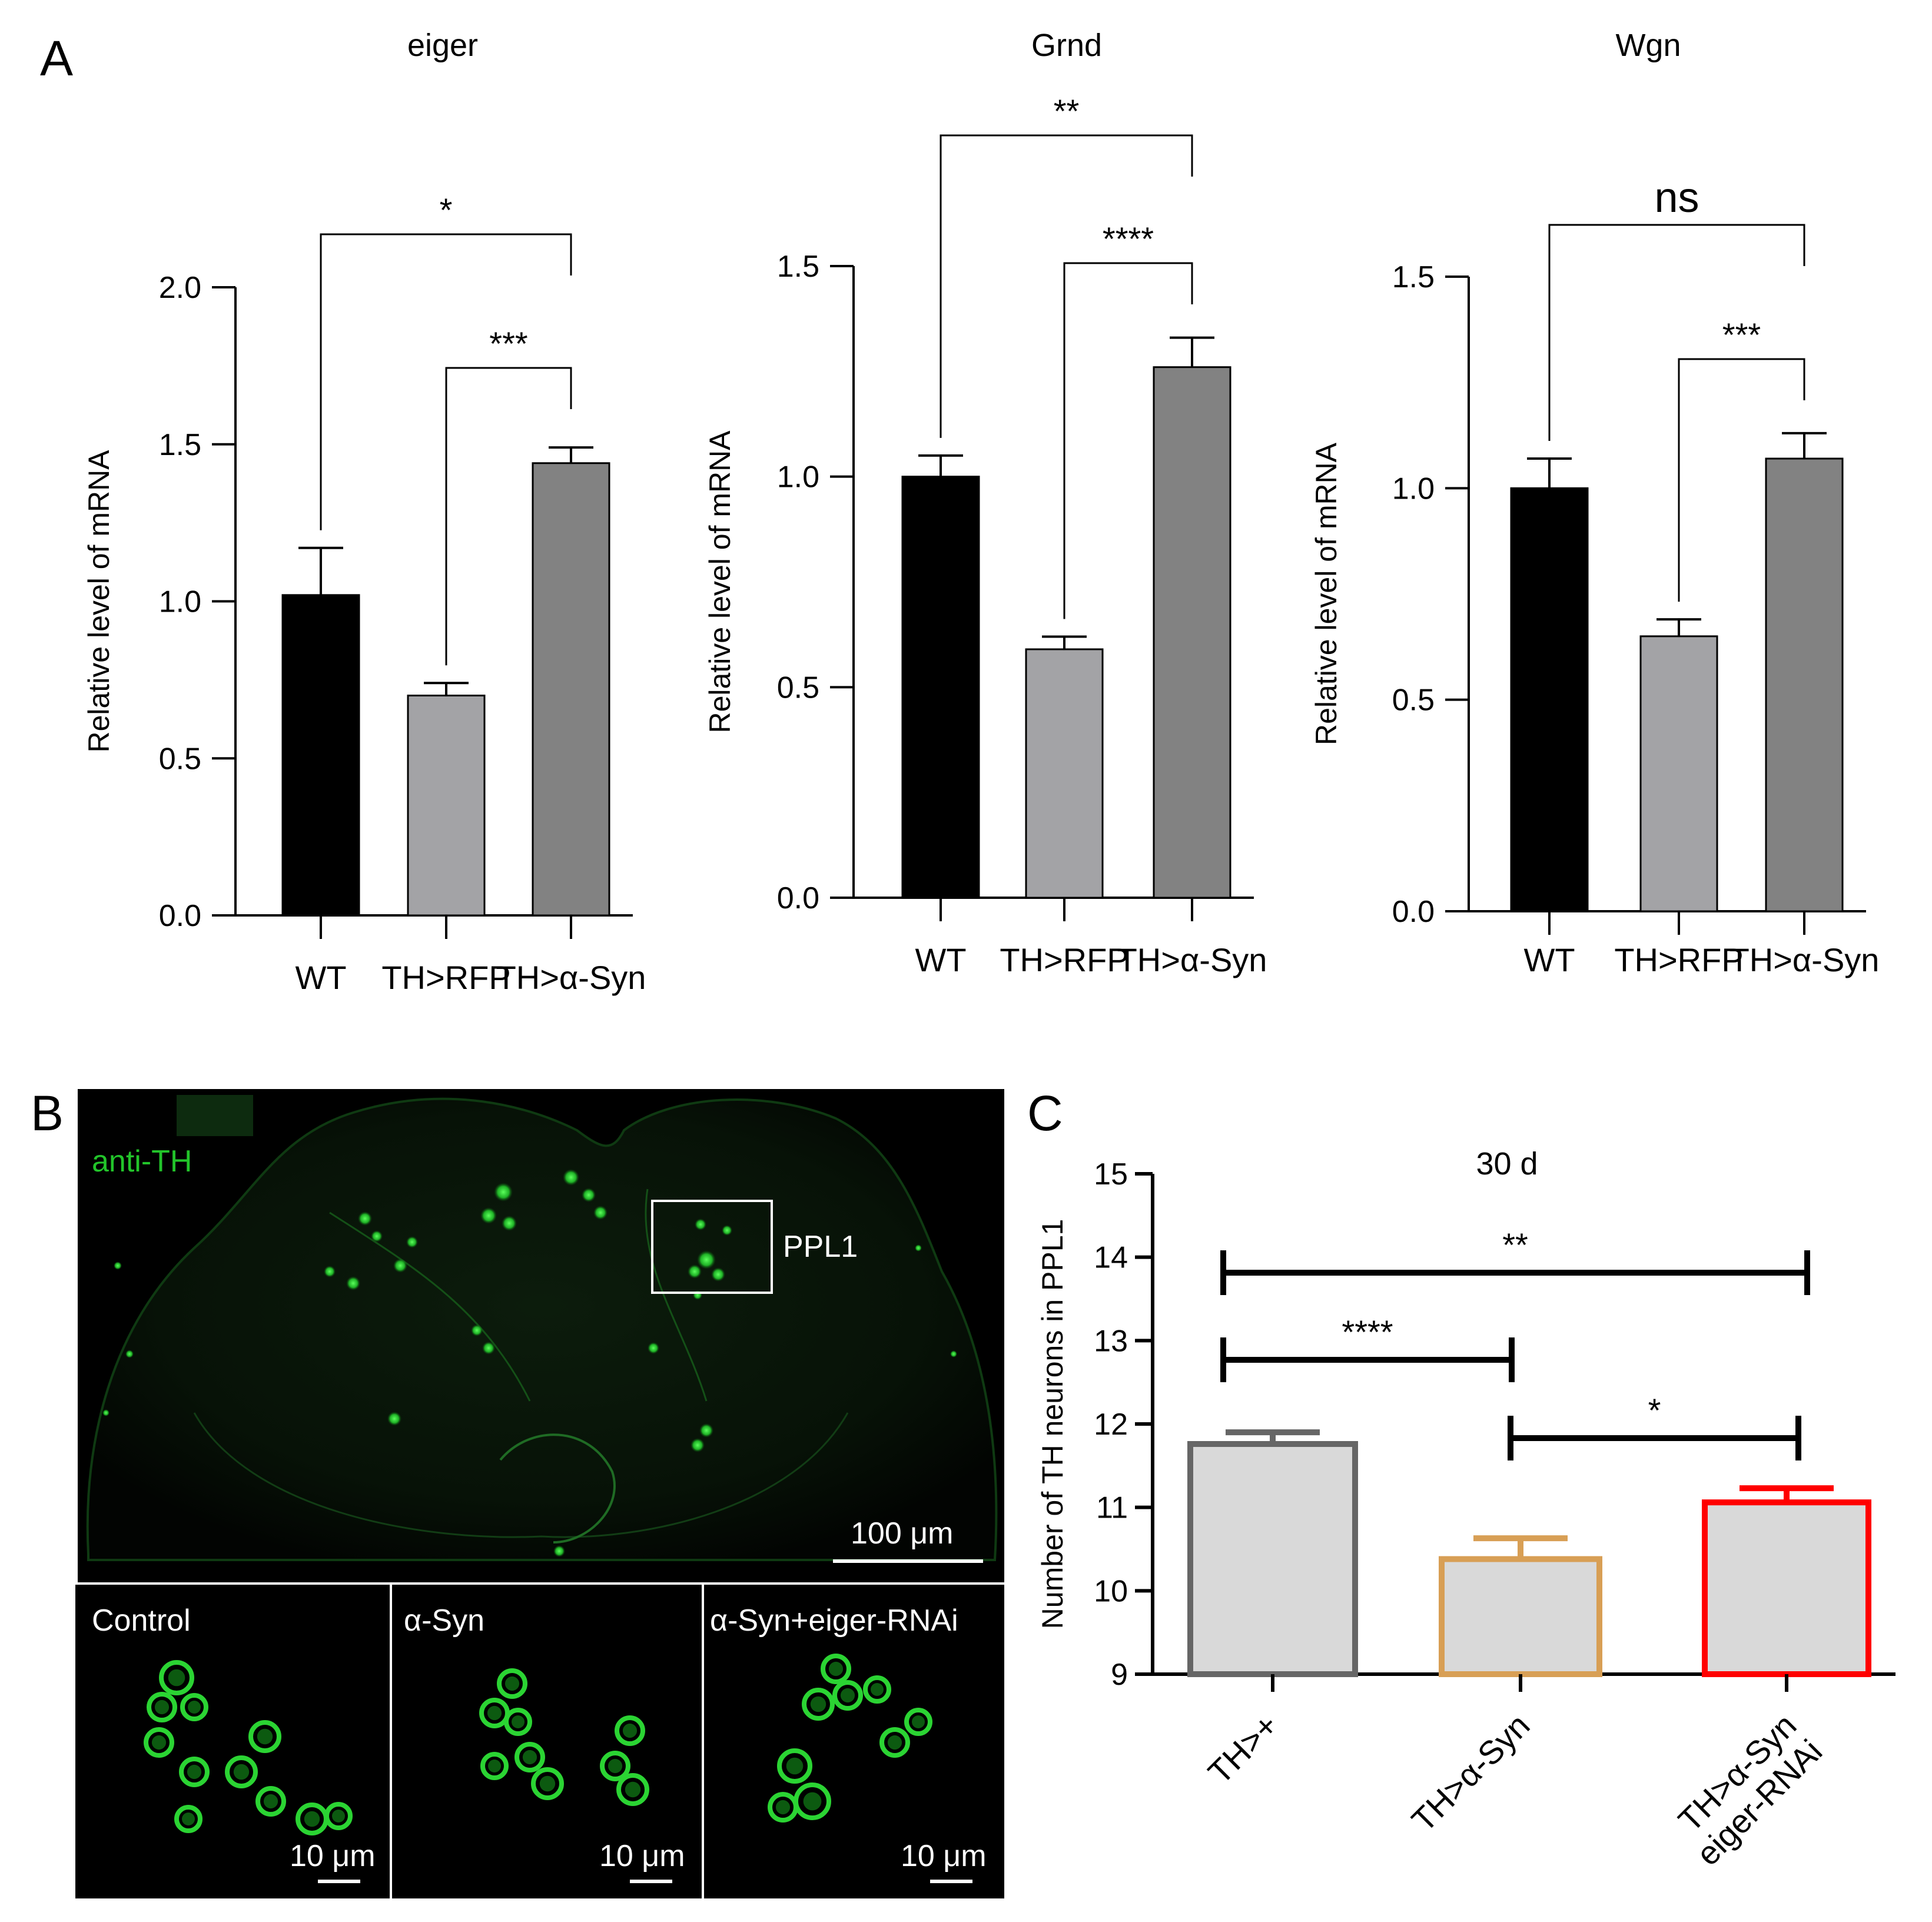 The image size is (1932, 1922). Describe the element at coordinates (529, 1363) in the screenshot. I see `neuron-clusters` at that location.